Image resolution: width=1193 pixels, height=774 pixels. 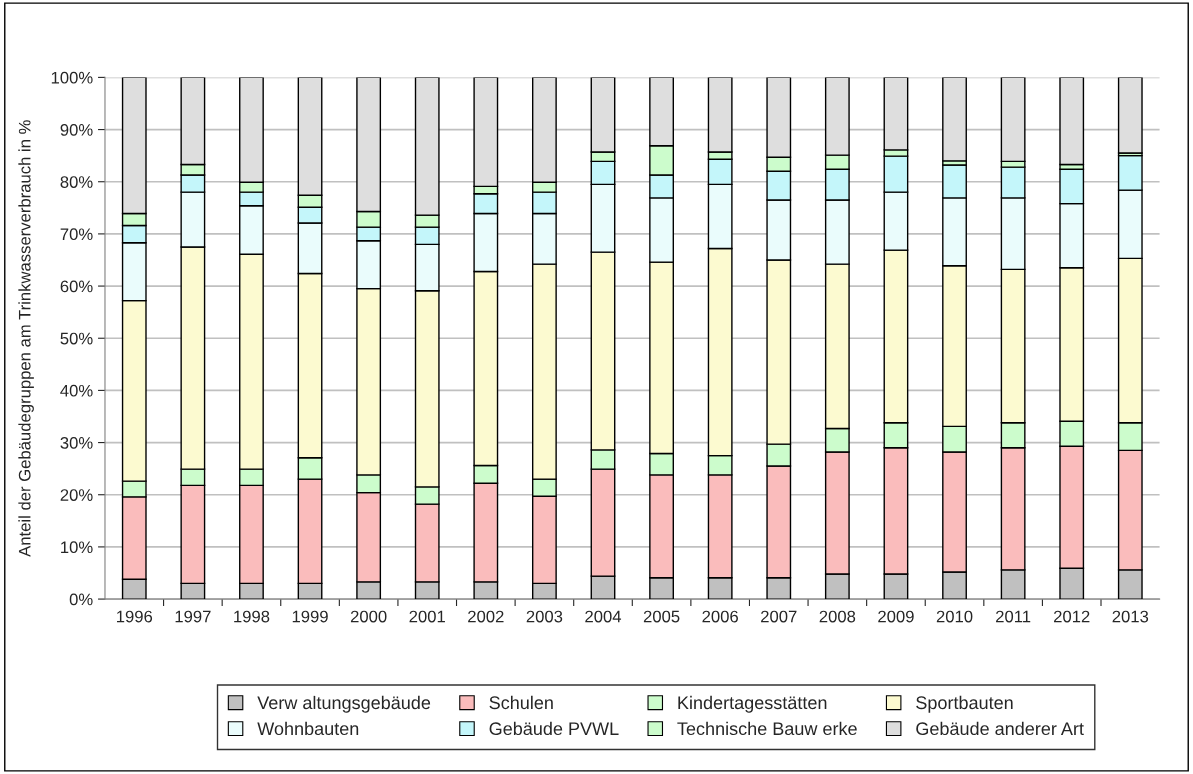 What do you see at coordinates (310, 616) in the screenshot?
I see `x-tick-label: 1999` at bounding box center [310, 616].